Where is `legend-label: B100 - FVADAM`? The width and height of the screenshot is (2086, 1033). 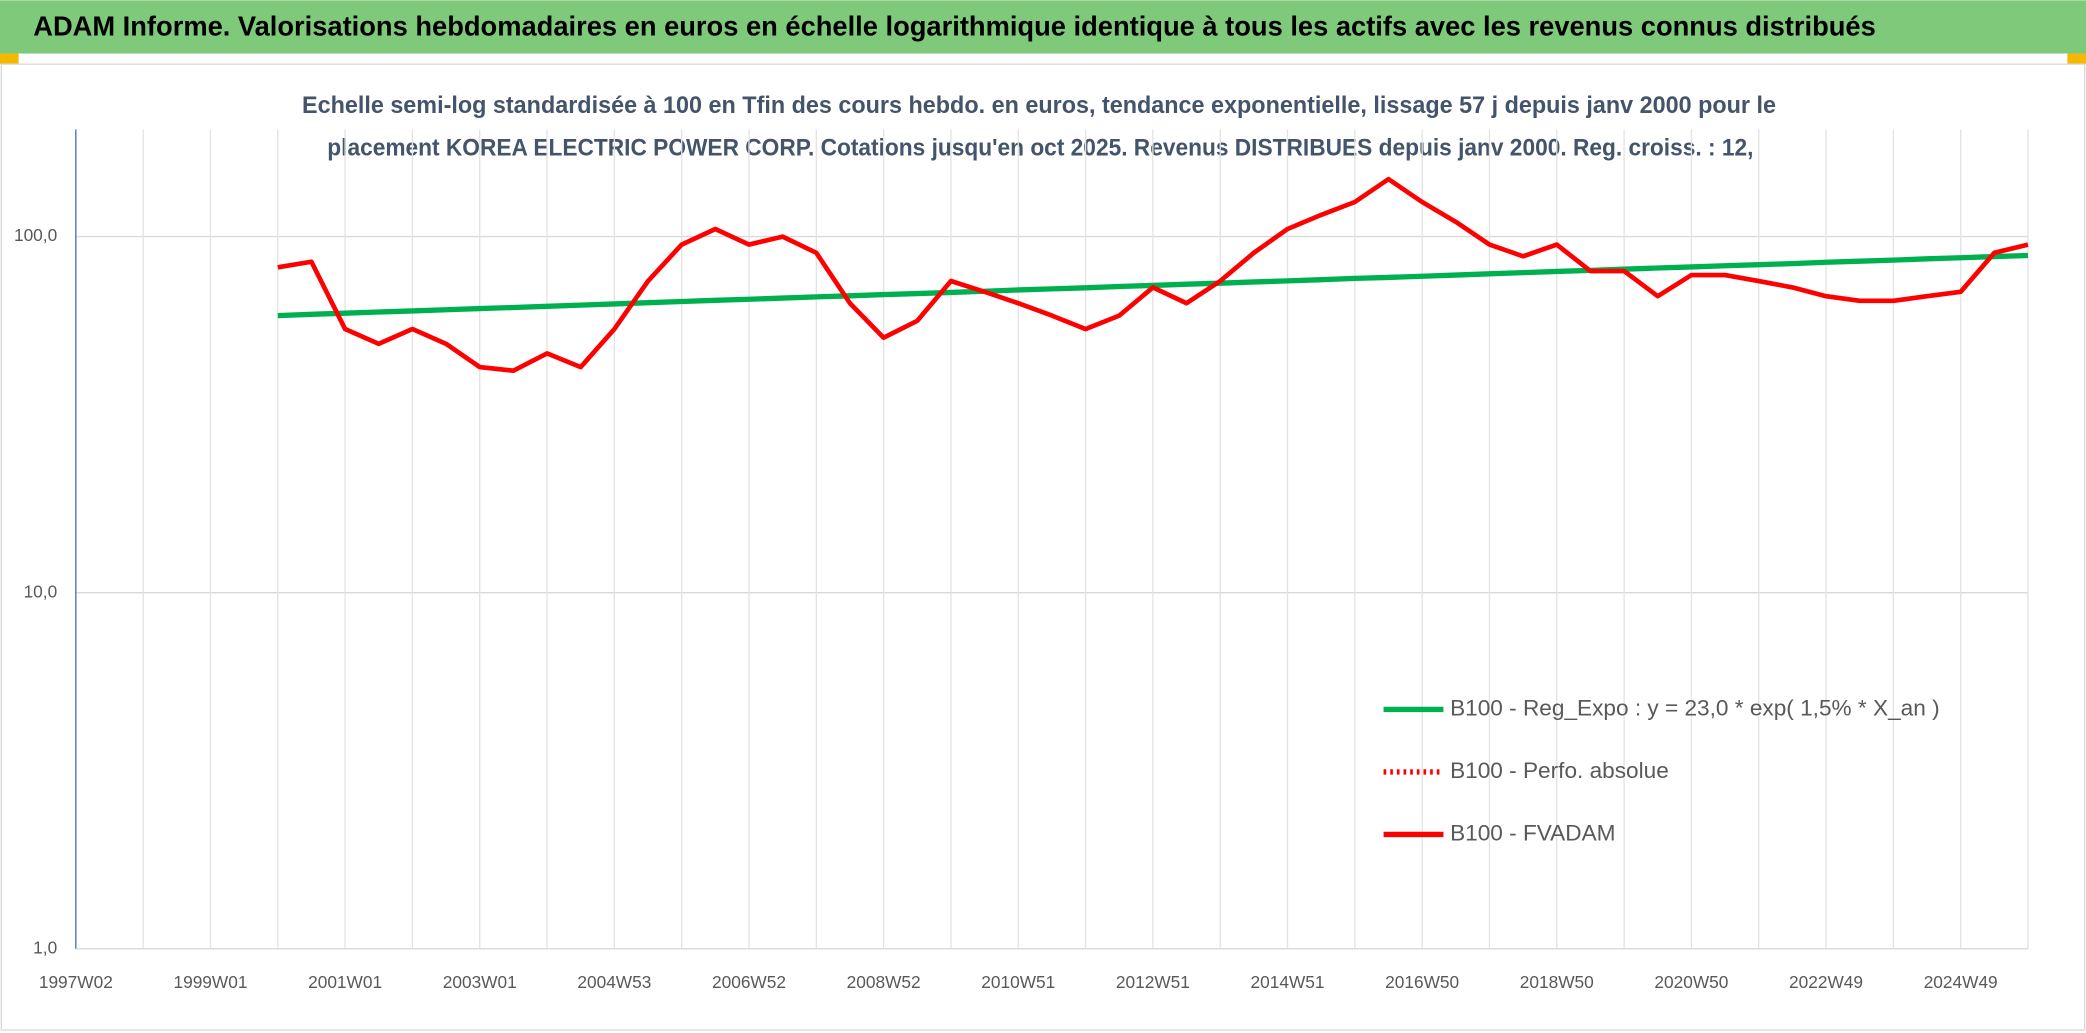
legend-label: B100 - FVADAM is located at coordinates (1532, 832).